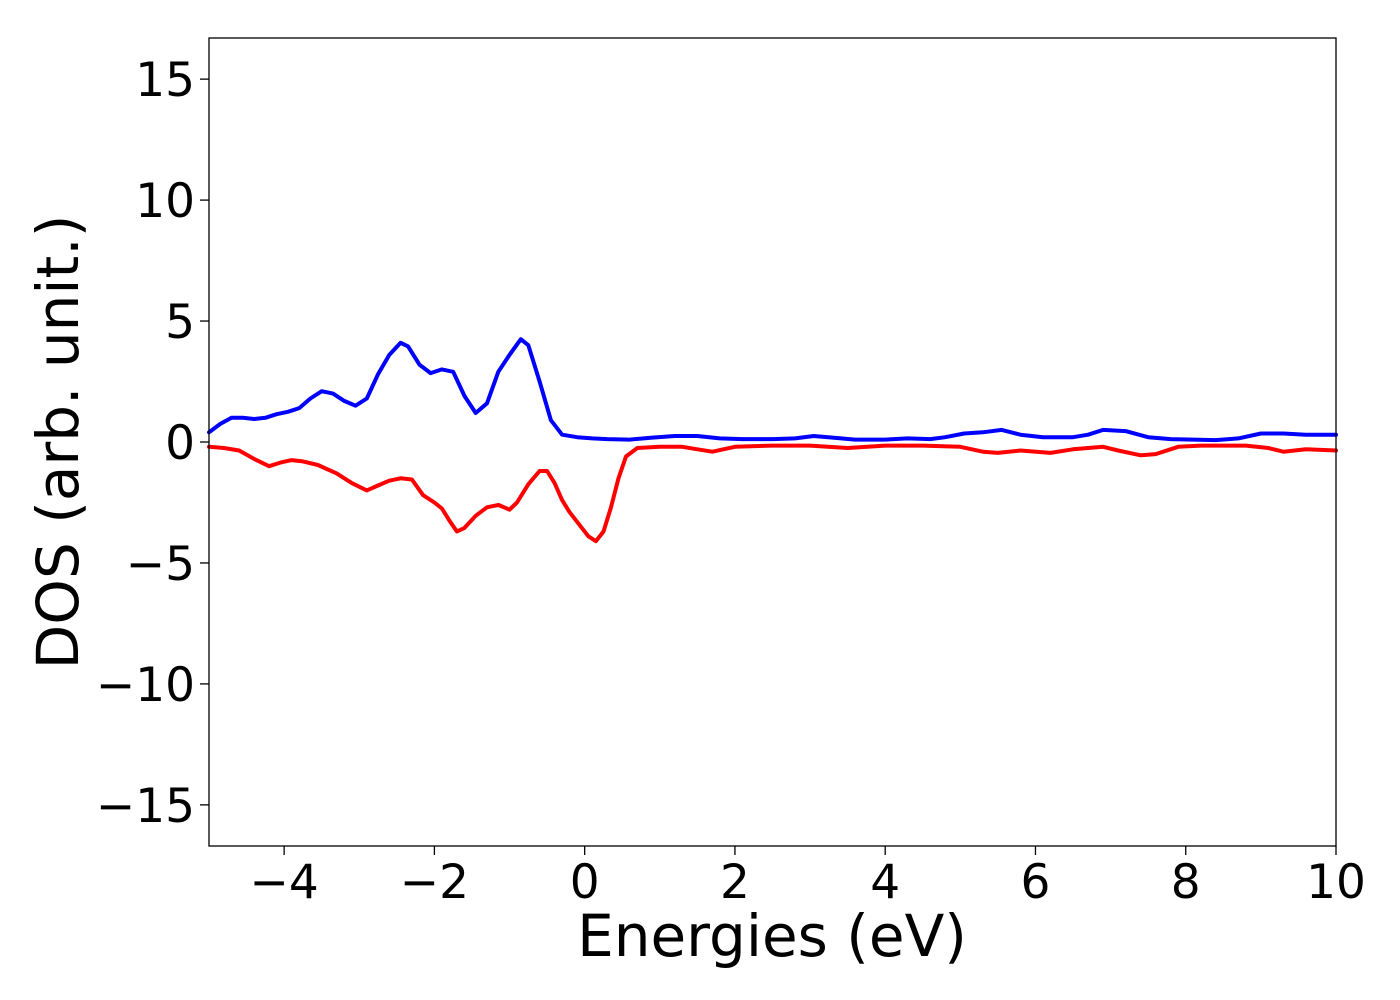 The image size is (1400, 1000). What do you see at coordinates (434, 882) in the screenshot?
I see `x-tick-label: −2` at bounding box center [434, 882].